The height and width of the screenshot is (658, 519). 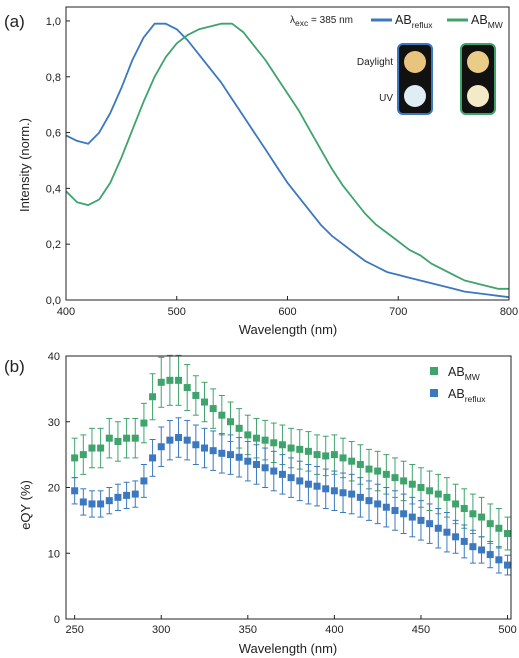 What do you see at coordinates (161, 630) in the screenshot?
I see `x-tick-label: 300` at bounding box center [161, 630].